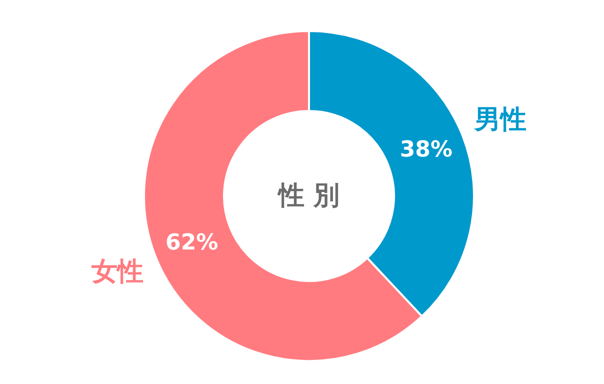 This screenshot has width=604, height=384. I want to click on data-label: 62%, so click(192, 243).